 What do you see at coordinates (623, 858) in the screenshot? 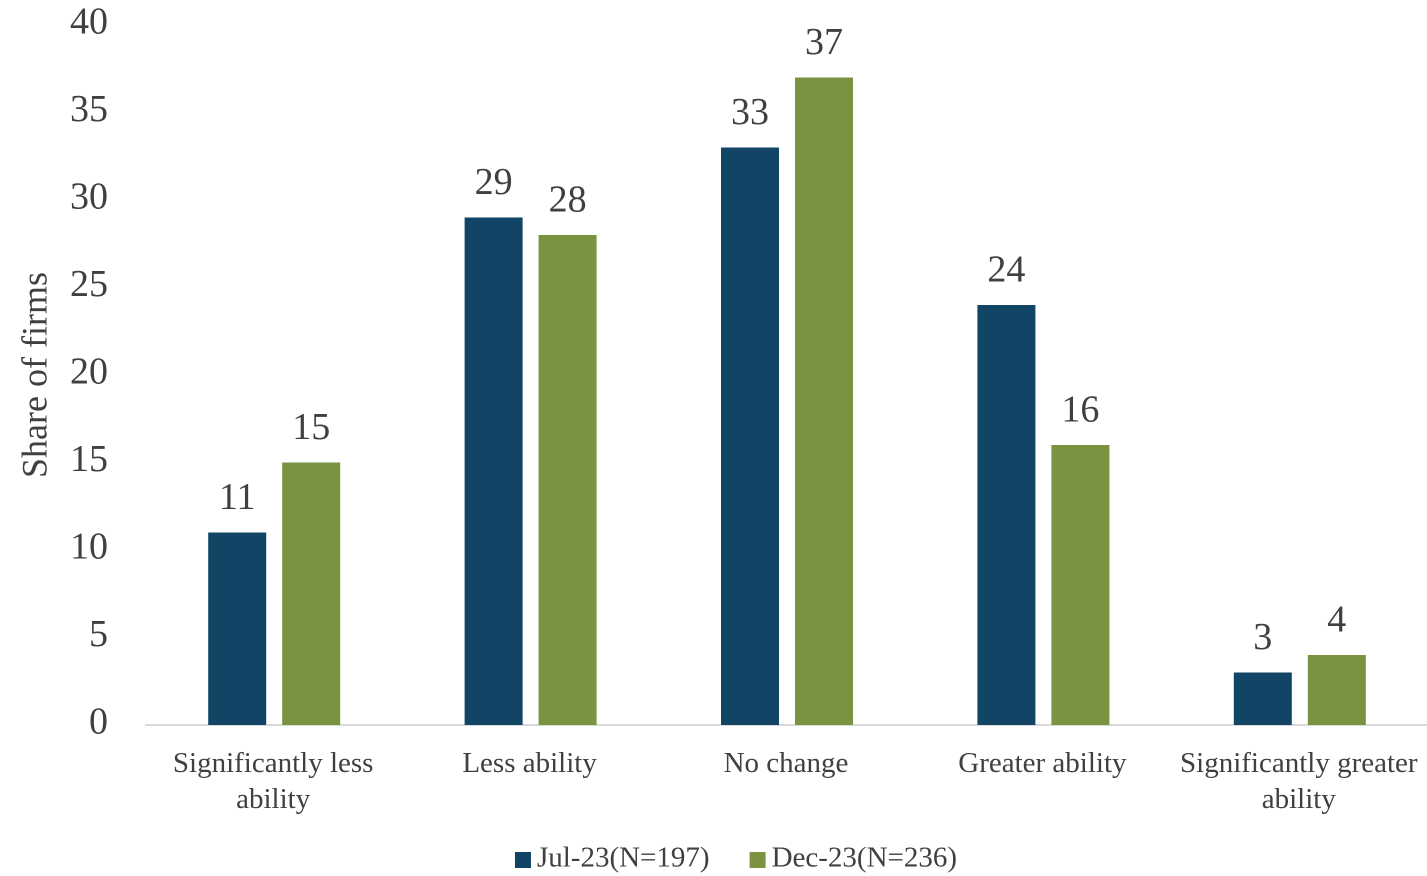
I see `legend-label: Jul-23(N=197)` at bounding box center [623, 858].